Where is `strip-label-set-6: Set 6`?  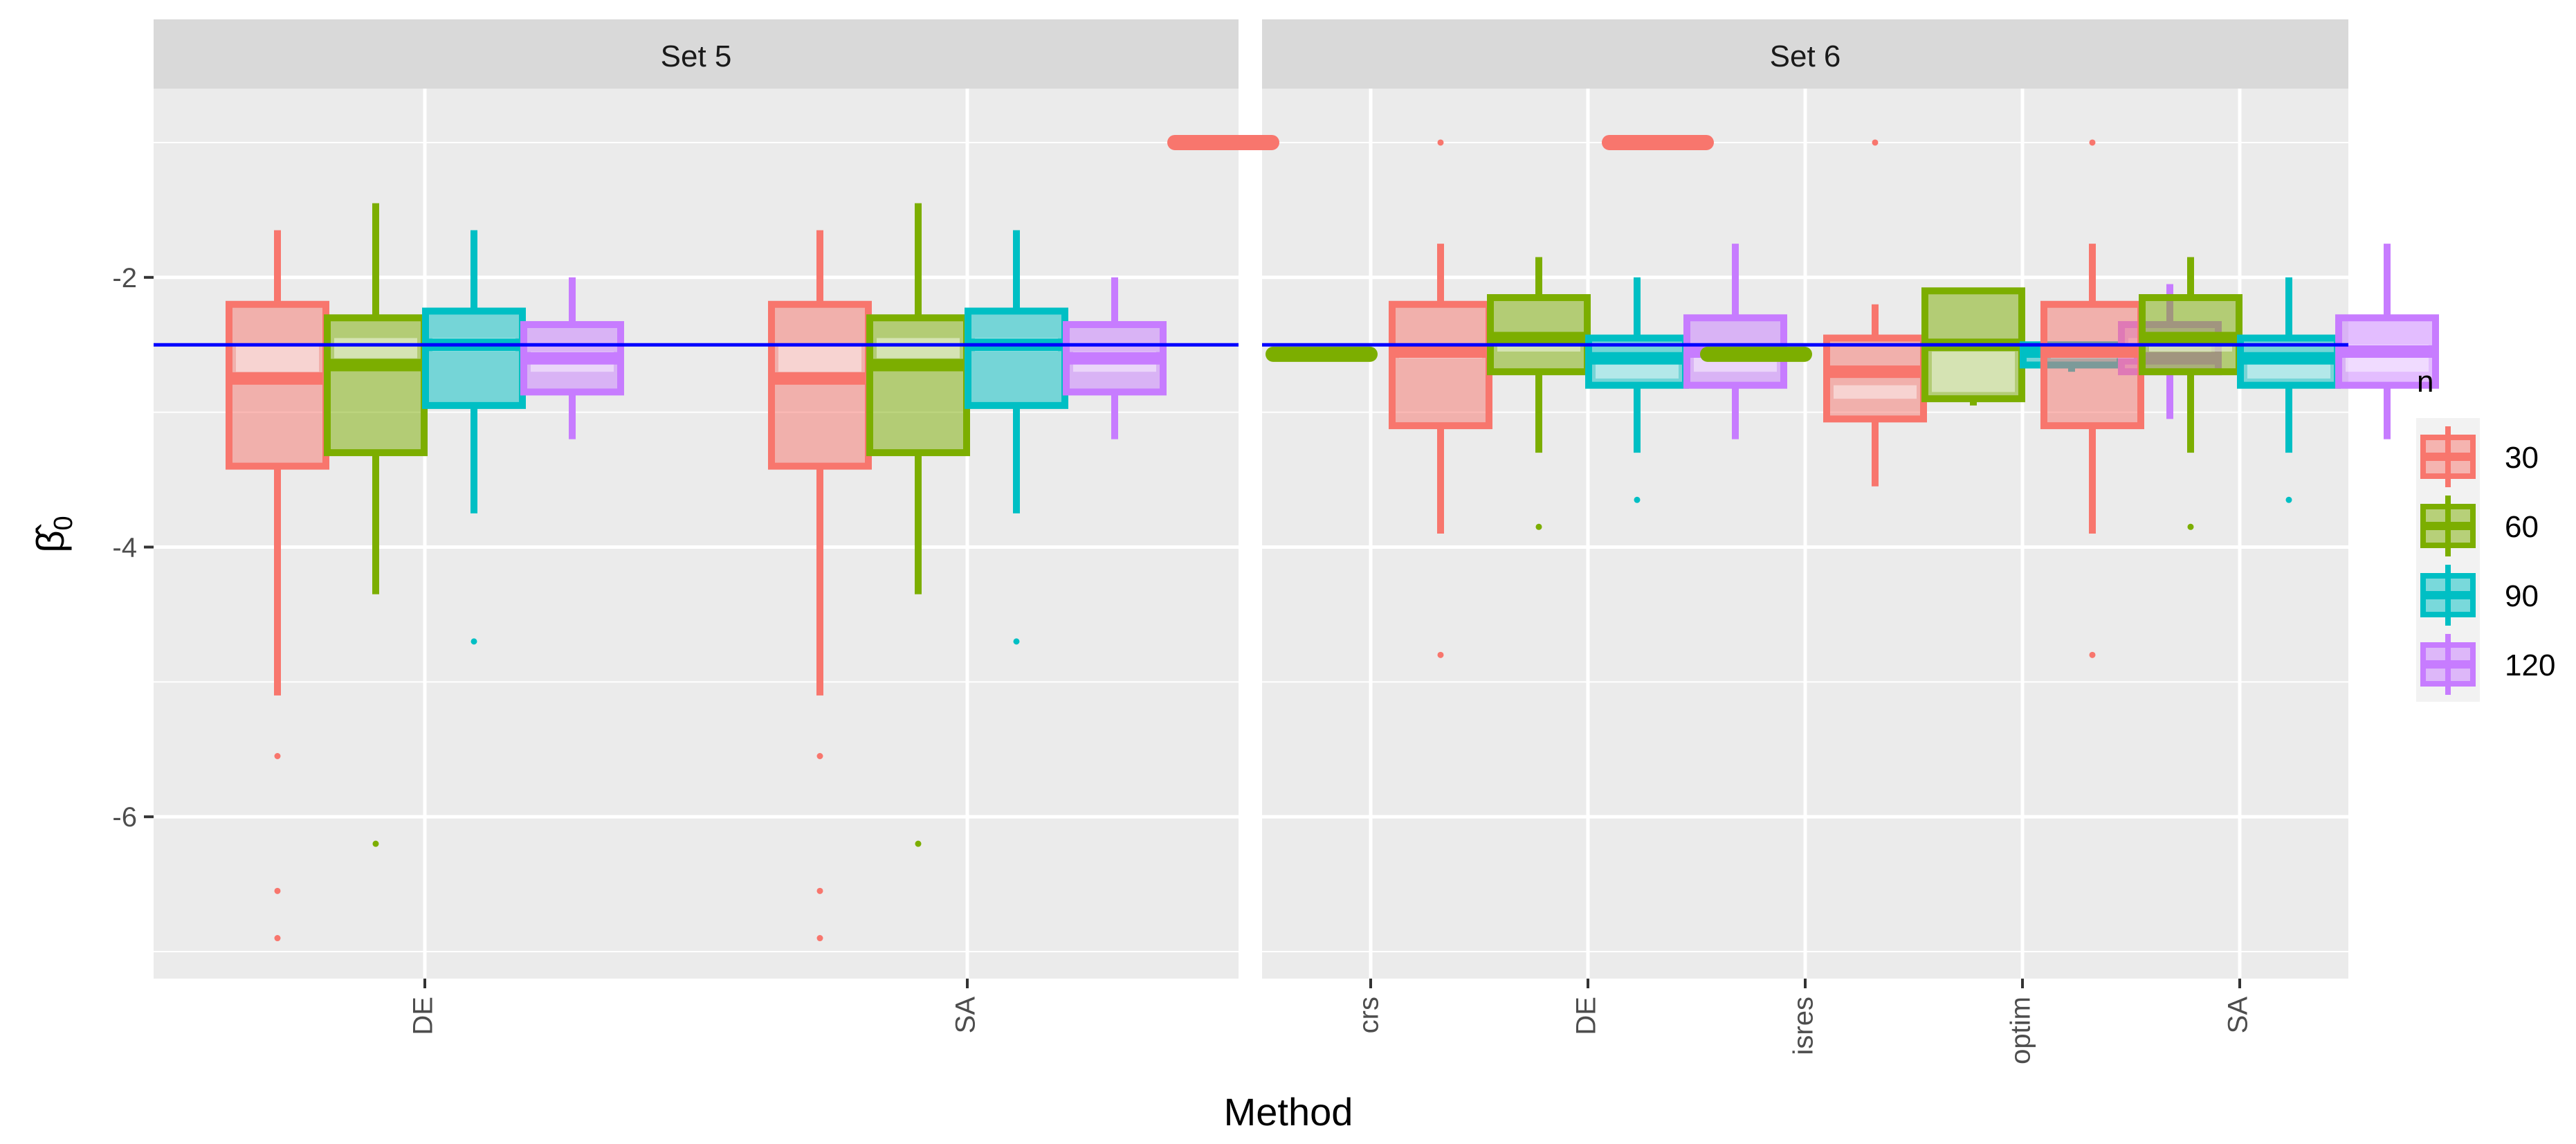
strip-label-set-6: Set 6 is located at coordinates (1806, 56).